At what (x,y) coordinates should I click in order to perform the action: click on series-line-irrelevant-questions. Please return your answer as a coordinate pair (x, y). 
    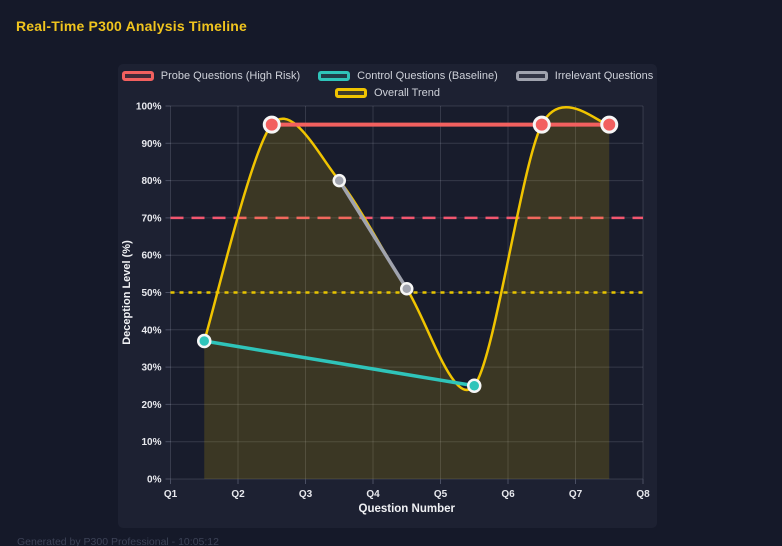
    Looking at the image, I should click on (373, 234).